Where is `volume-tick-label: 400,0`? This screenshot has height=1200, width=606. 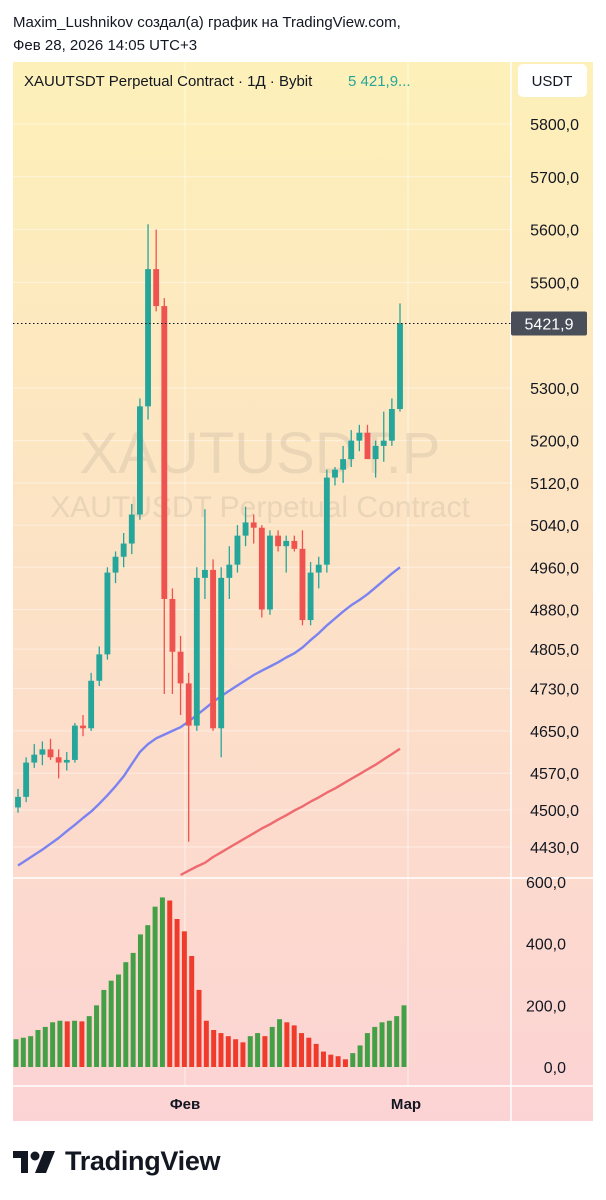
volume-tick-label: 400,0 is located at coordinates (546, 945).